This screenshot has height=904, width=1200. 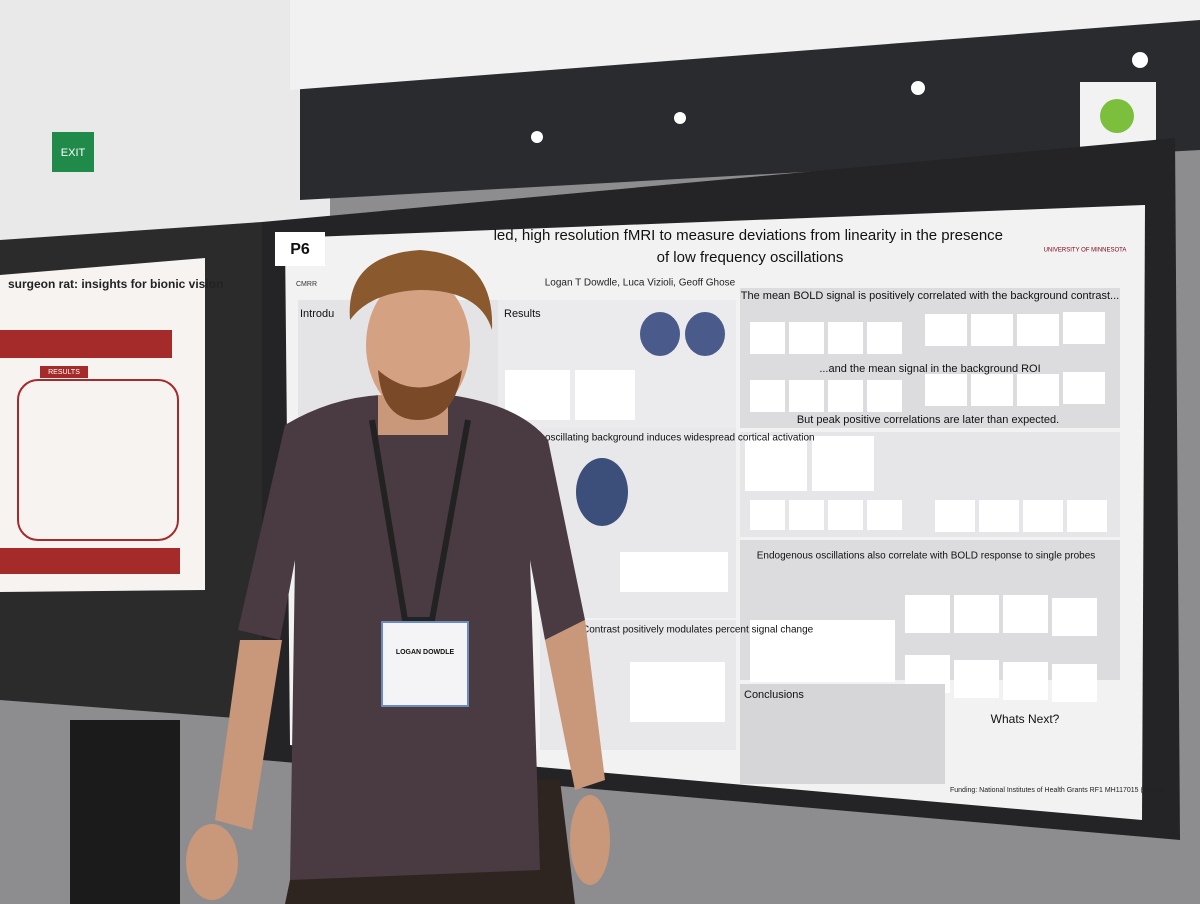 I want to click on exit-sign: EXIT, so click(x=73, y=153).